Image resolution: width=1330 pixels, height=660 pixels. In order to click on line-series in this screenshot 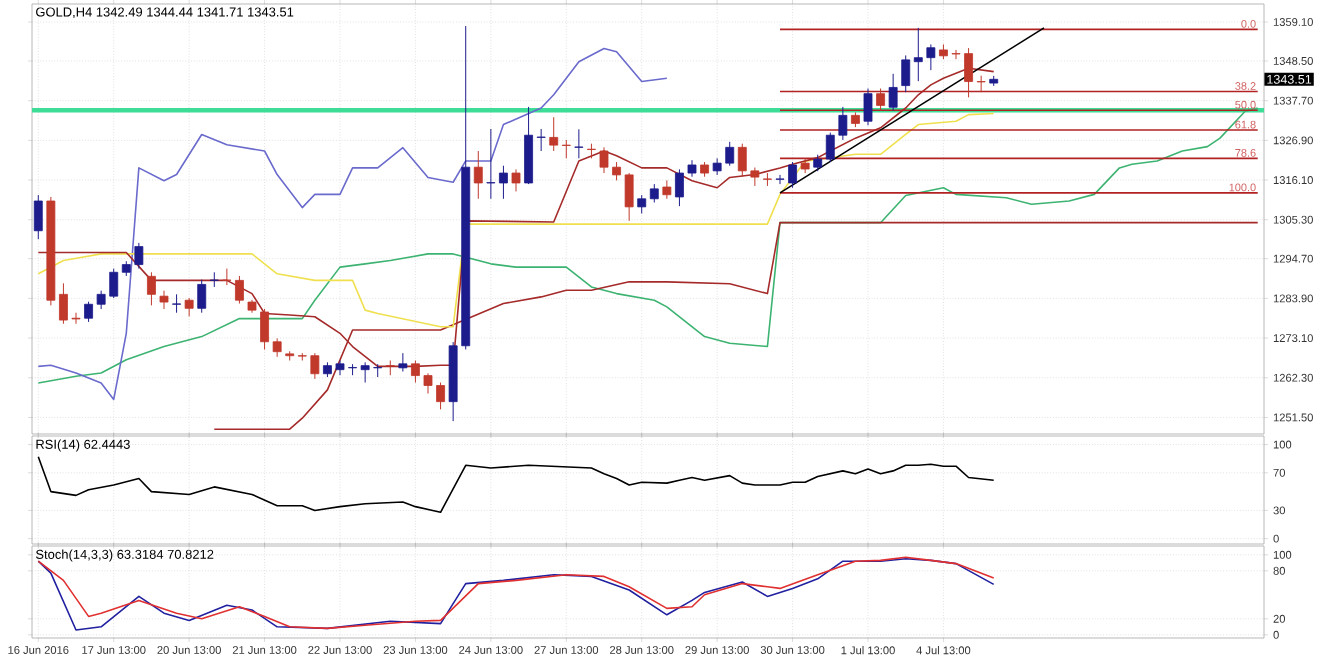, I will do `click(516, 484)`.